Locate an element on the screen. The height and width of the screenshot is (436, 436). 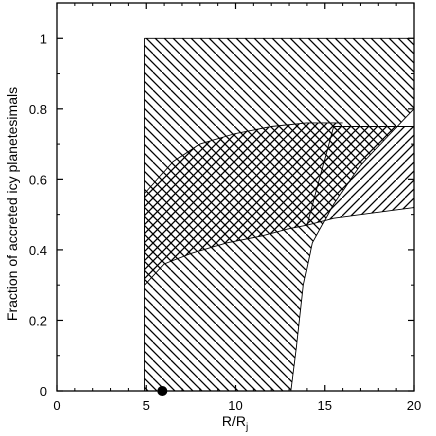
x-tick-label: 20 is located at coordinates (414, 405).